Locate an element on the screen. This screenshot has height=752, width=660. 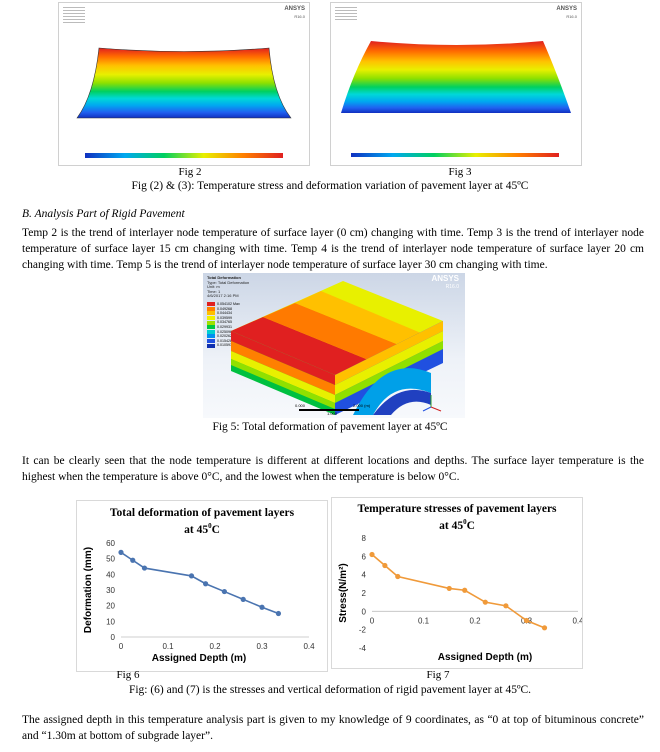
fig7-x-tick-label: 0.2 is located at coordinates (475, 620).